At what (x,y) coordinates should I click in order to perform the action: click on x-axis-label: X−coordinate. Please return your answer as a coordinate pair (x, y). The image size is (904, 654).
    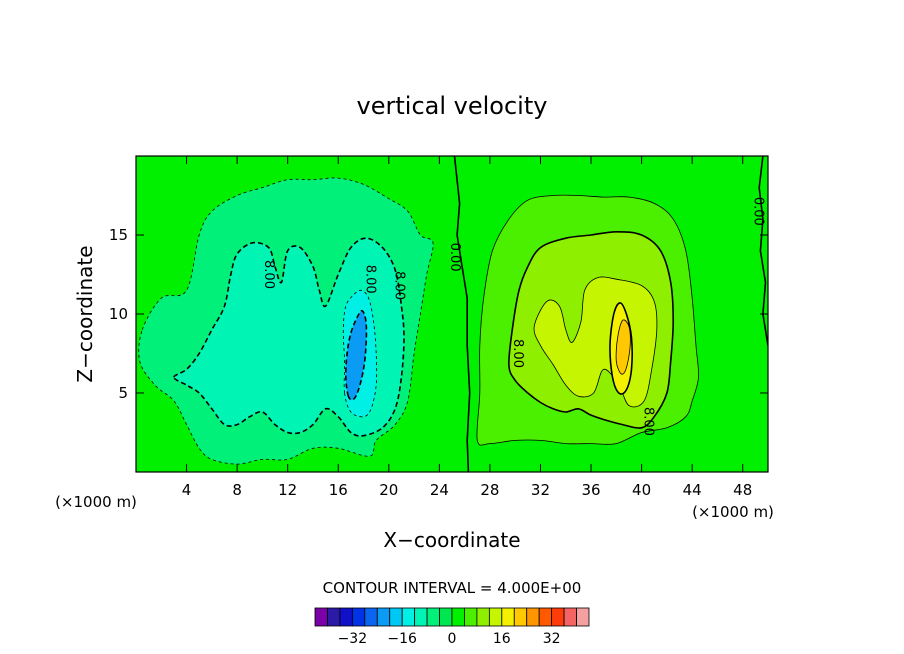
    Looking at the image, I should click on (451, 540).